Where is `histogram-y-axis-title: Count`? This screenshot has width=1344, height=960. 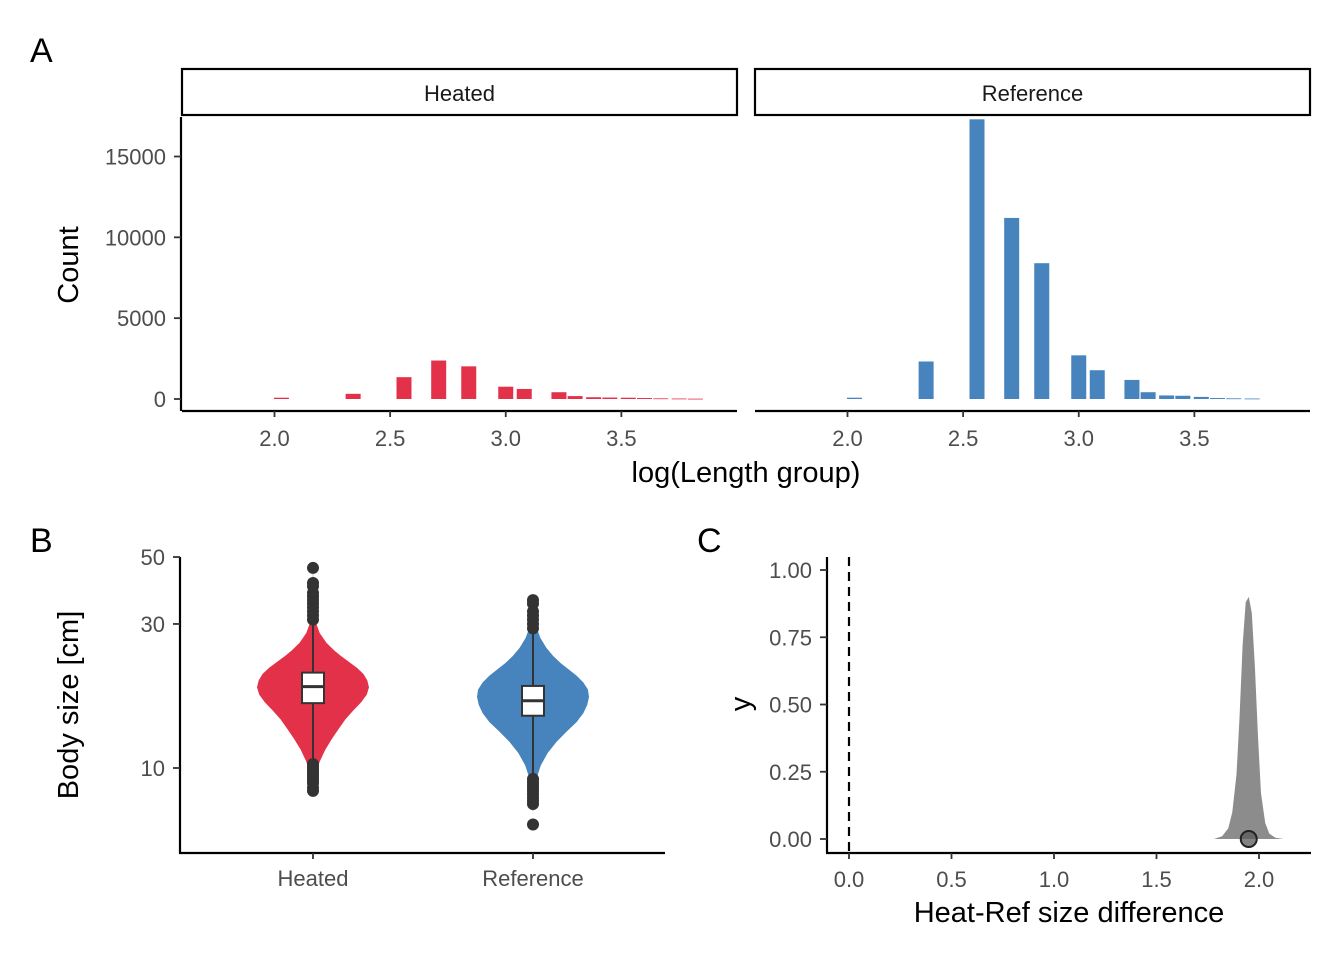 histogram-y-axis-title: Count is located at coordinates (69, 264).